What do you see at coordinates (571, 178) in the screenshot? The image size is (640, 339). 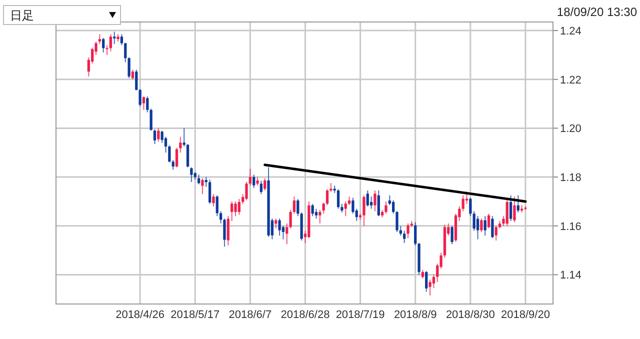 I see `y-tick-label: 1.18` at bounding box center [571, 178].